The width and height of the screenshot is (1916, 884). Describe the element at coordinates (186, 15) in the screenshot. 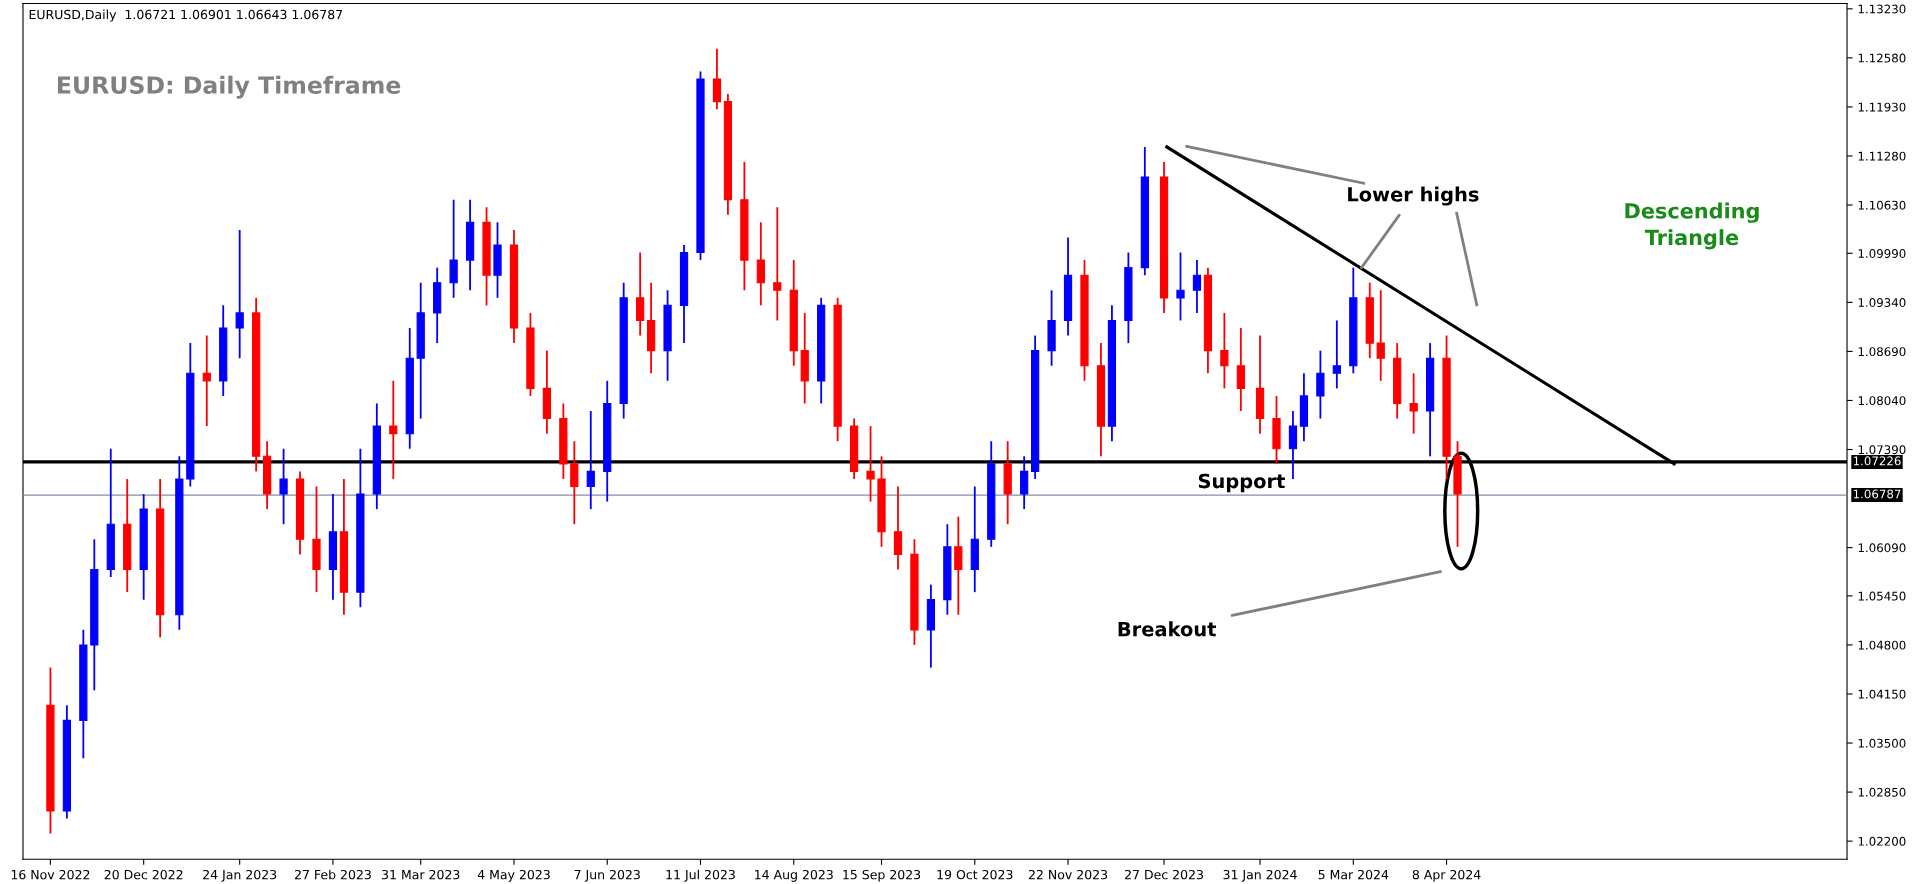

I see `annotation: EURUSD,Daily 1.06721 1.06901 1.06643 1.06787` at that location.